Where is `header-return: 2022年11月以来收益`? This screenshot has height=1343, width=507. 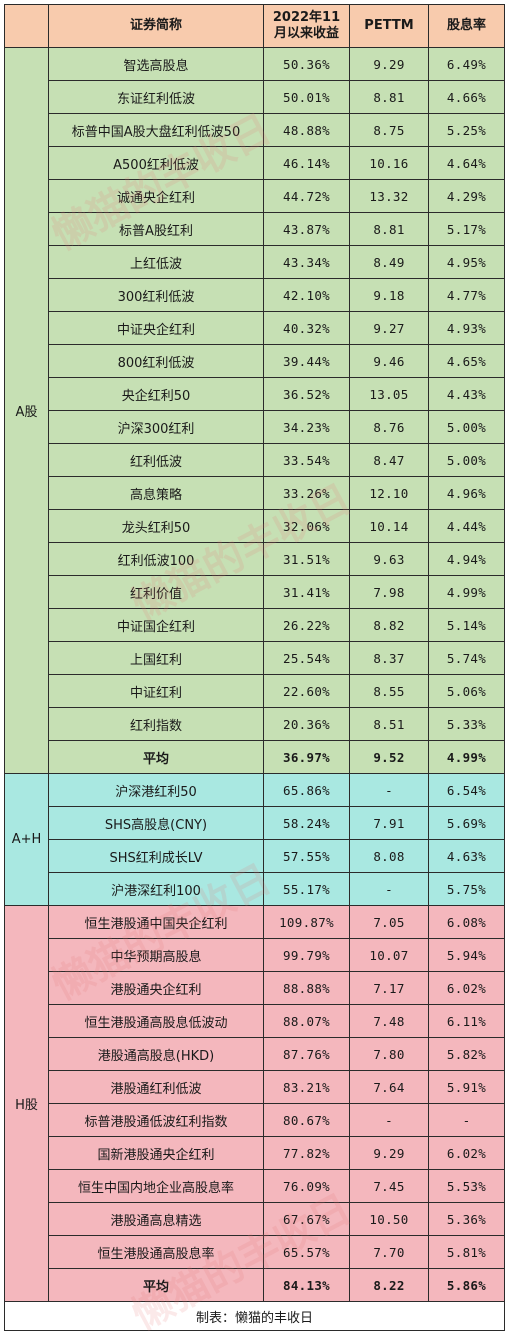
header-return: 2022年11月以来收益 is located at coordinates (306, 26).